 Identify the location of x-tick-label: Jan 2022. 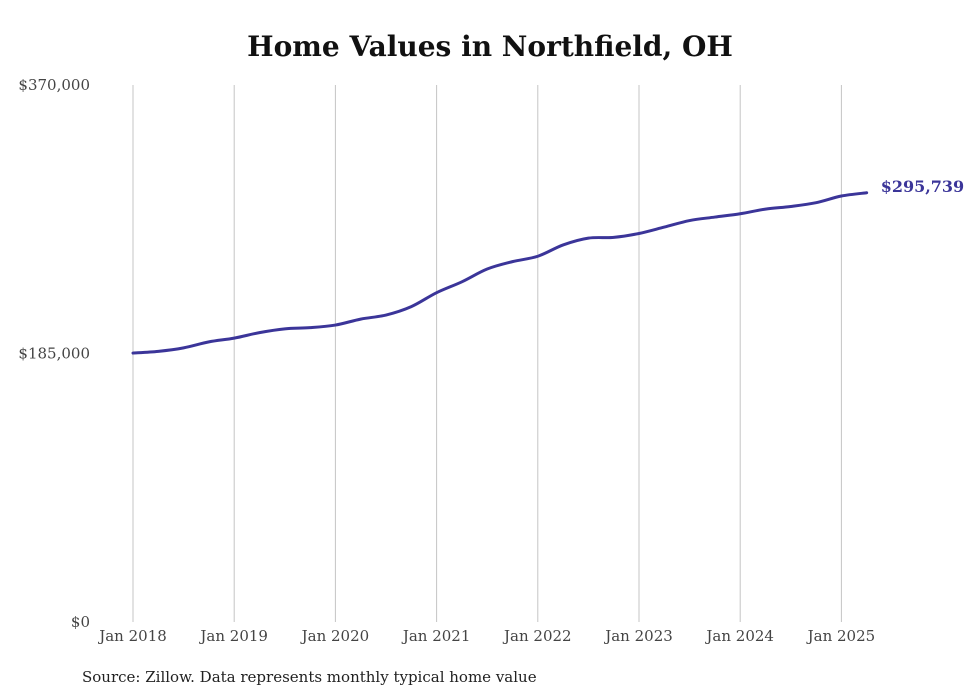
(537, 636).